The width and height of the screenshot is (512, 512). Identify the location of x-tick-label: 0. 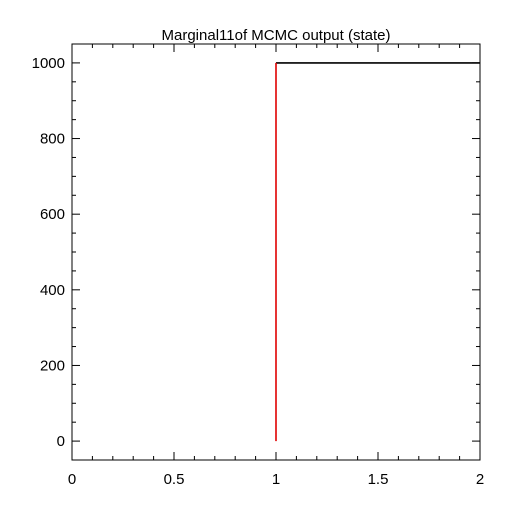
(72, 479).